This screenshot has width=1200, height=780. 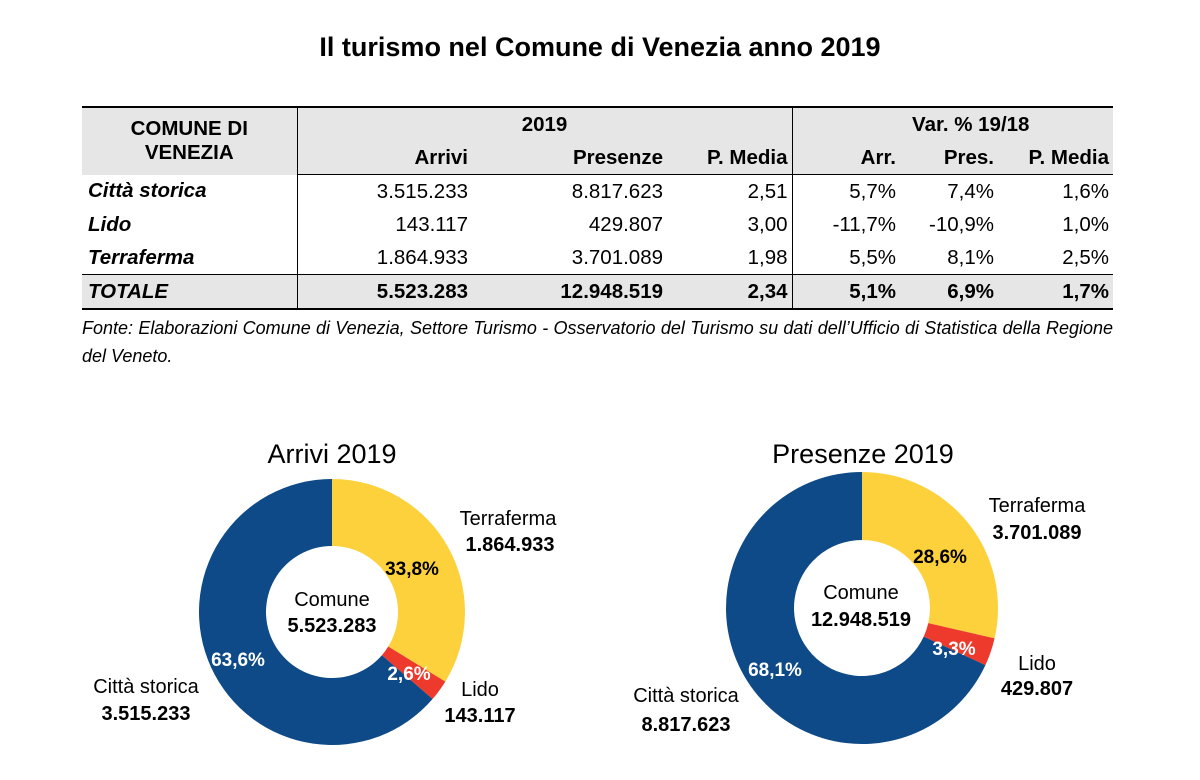 I want to click on table-cell: -11,7%, so click(x=864, y=224).